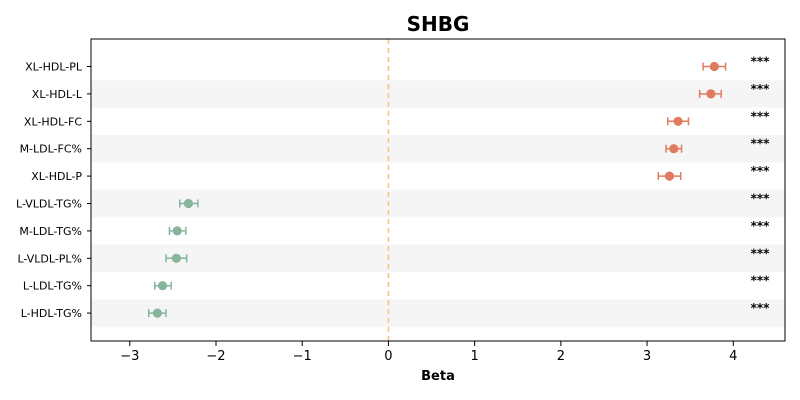 The image size is (800, 400). I want to click on x-axis: −3 −2 −1 0 1 2 3 4, so click(428, 352).